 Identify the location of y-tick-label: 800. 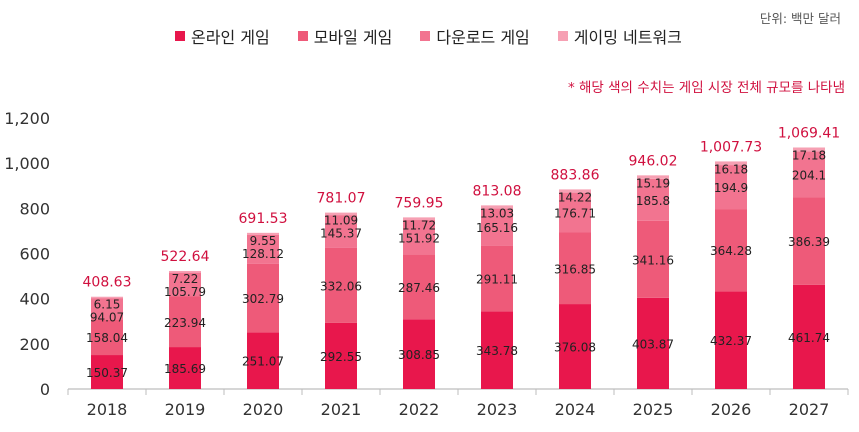
(34, 208).